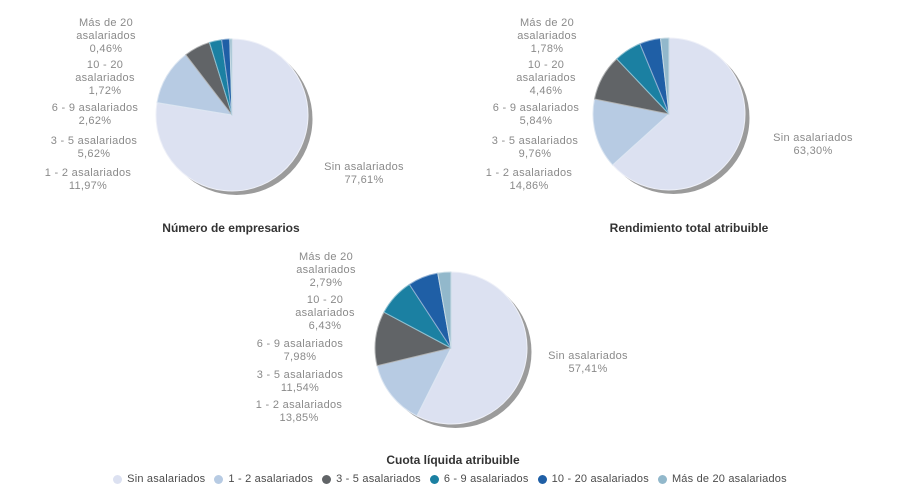  I want to click on slice-label-left-1-2-asalariados: 1 - 2 asalariados 14,86%, so click(529, 180).